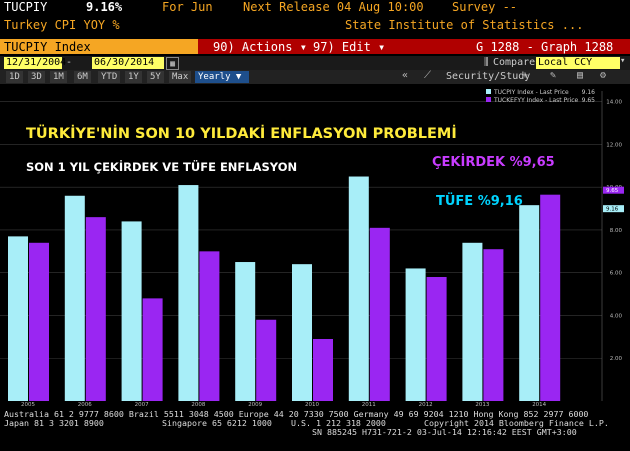 The height and width of the screenshot is (451, 630). Describe the element at coordinates (69, 62) in the screenshot. I see `date-dash: -` at that location.